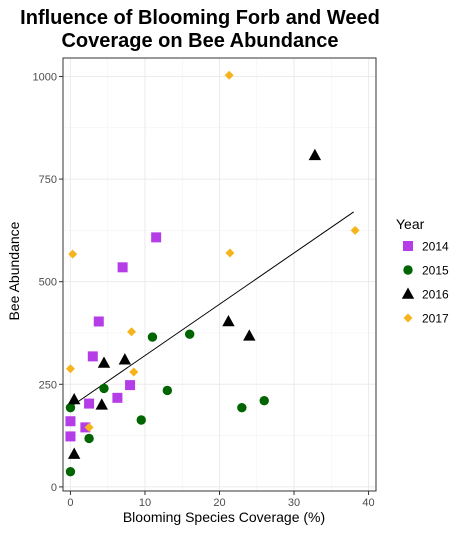 The height and width of the screenshot is (537, 466). What do you see at coordinates (219, 503) in the screenshot?
I see `x-tick-label: 20` at bounding box center [219, 503].